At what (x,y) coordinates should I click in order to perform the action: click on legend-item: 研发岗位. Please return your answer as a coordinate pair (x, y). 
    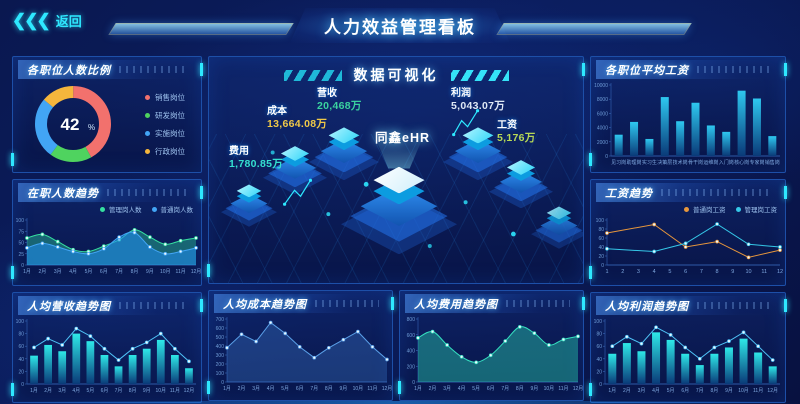
    Looking at the image, I should click on (172, 115).